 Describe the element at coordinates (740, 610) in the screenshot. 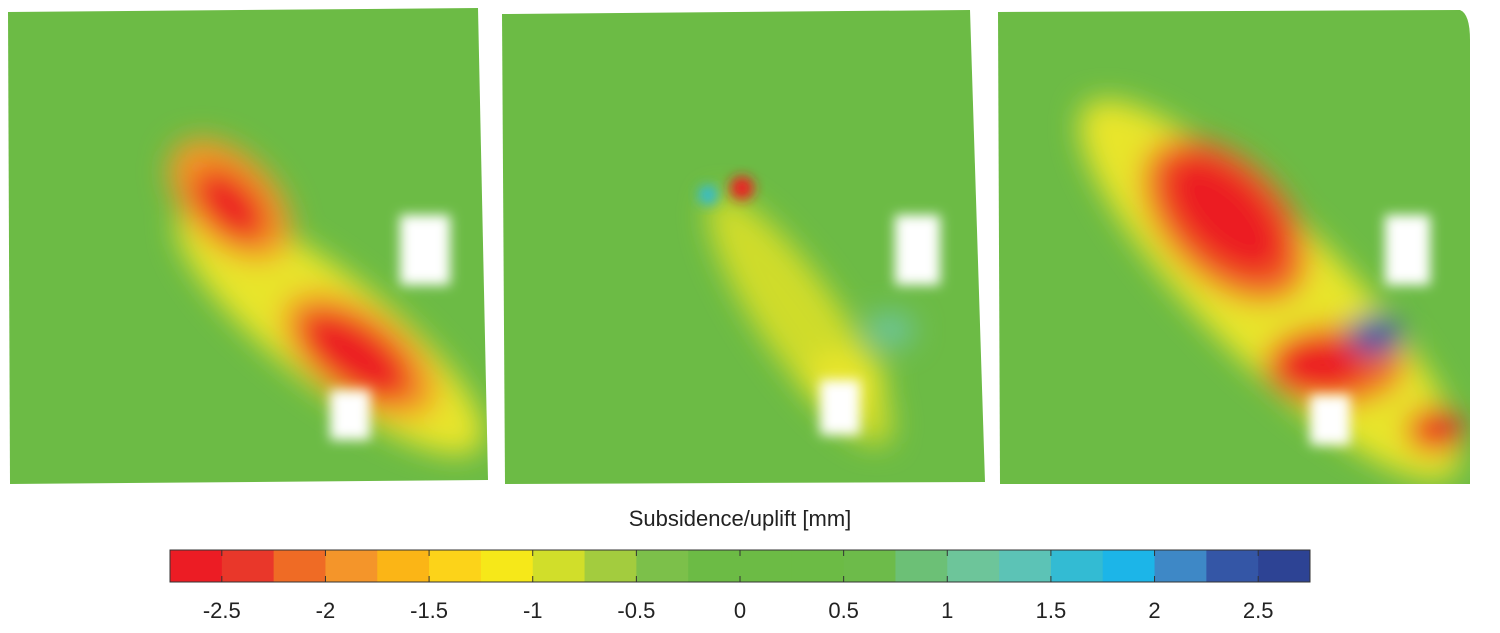

I see `x-tick-label: 0` at that location.